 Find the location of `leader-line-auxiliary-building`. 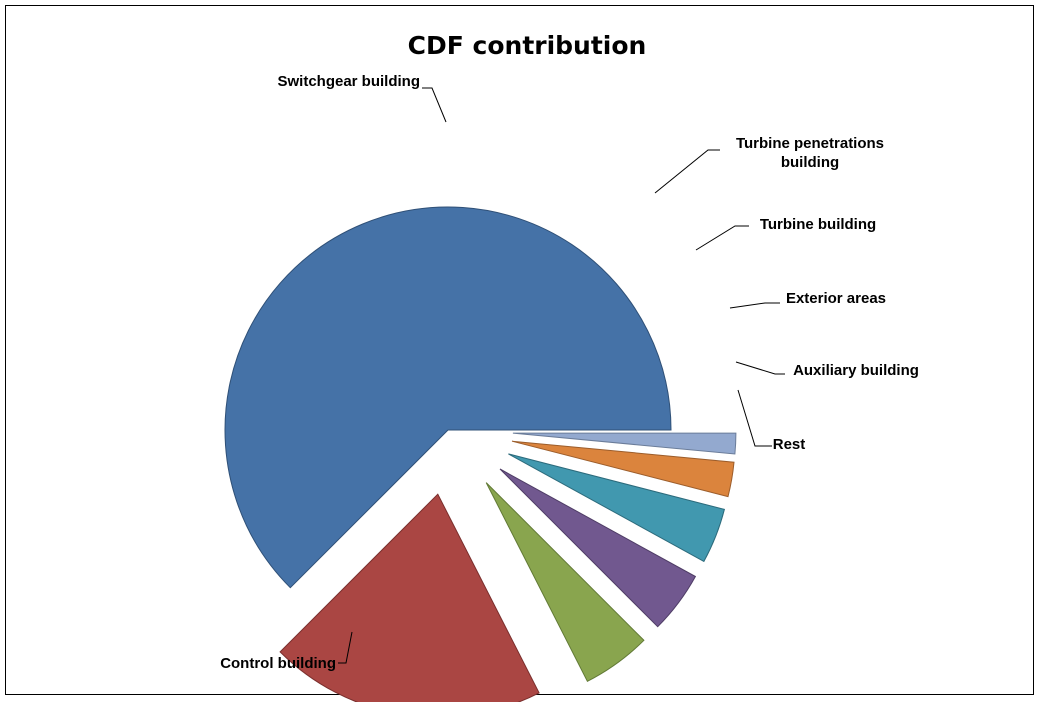

leader-line-auxiliary-building is located at coordinates (760, 368).